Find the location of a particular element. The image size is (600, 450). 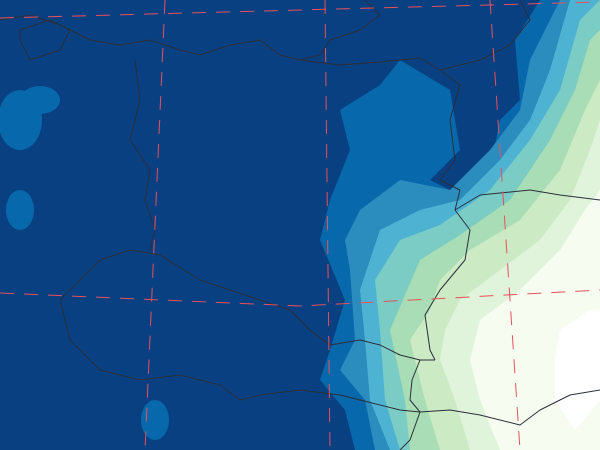

coastline-east is located at coordinates (380, 124).